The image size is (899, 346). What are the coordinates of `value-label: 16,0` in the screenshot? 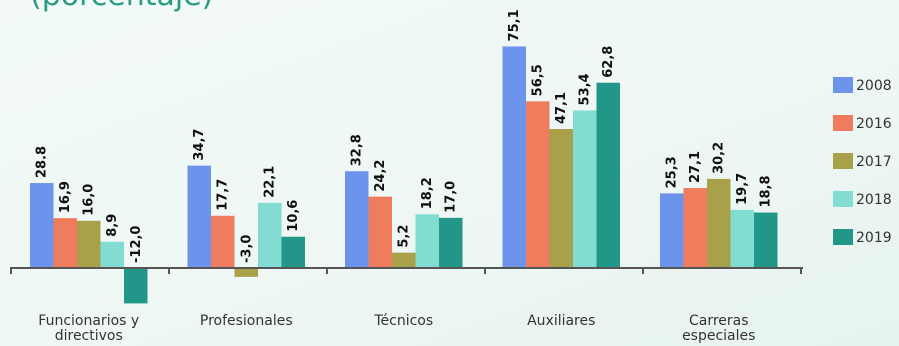 It's located at (89, 200).